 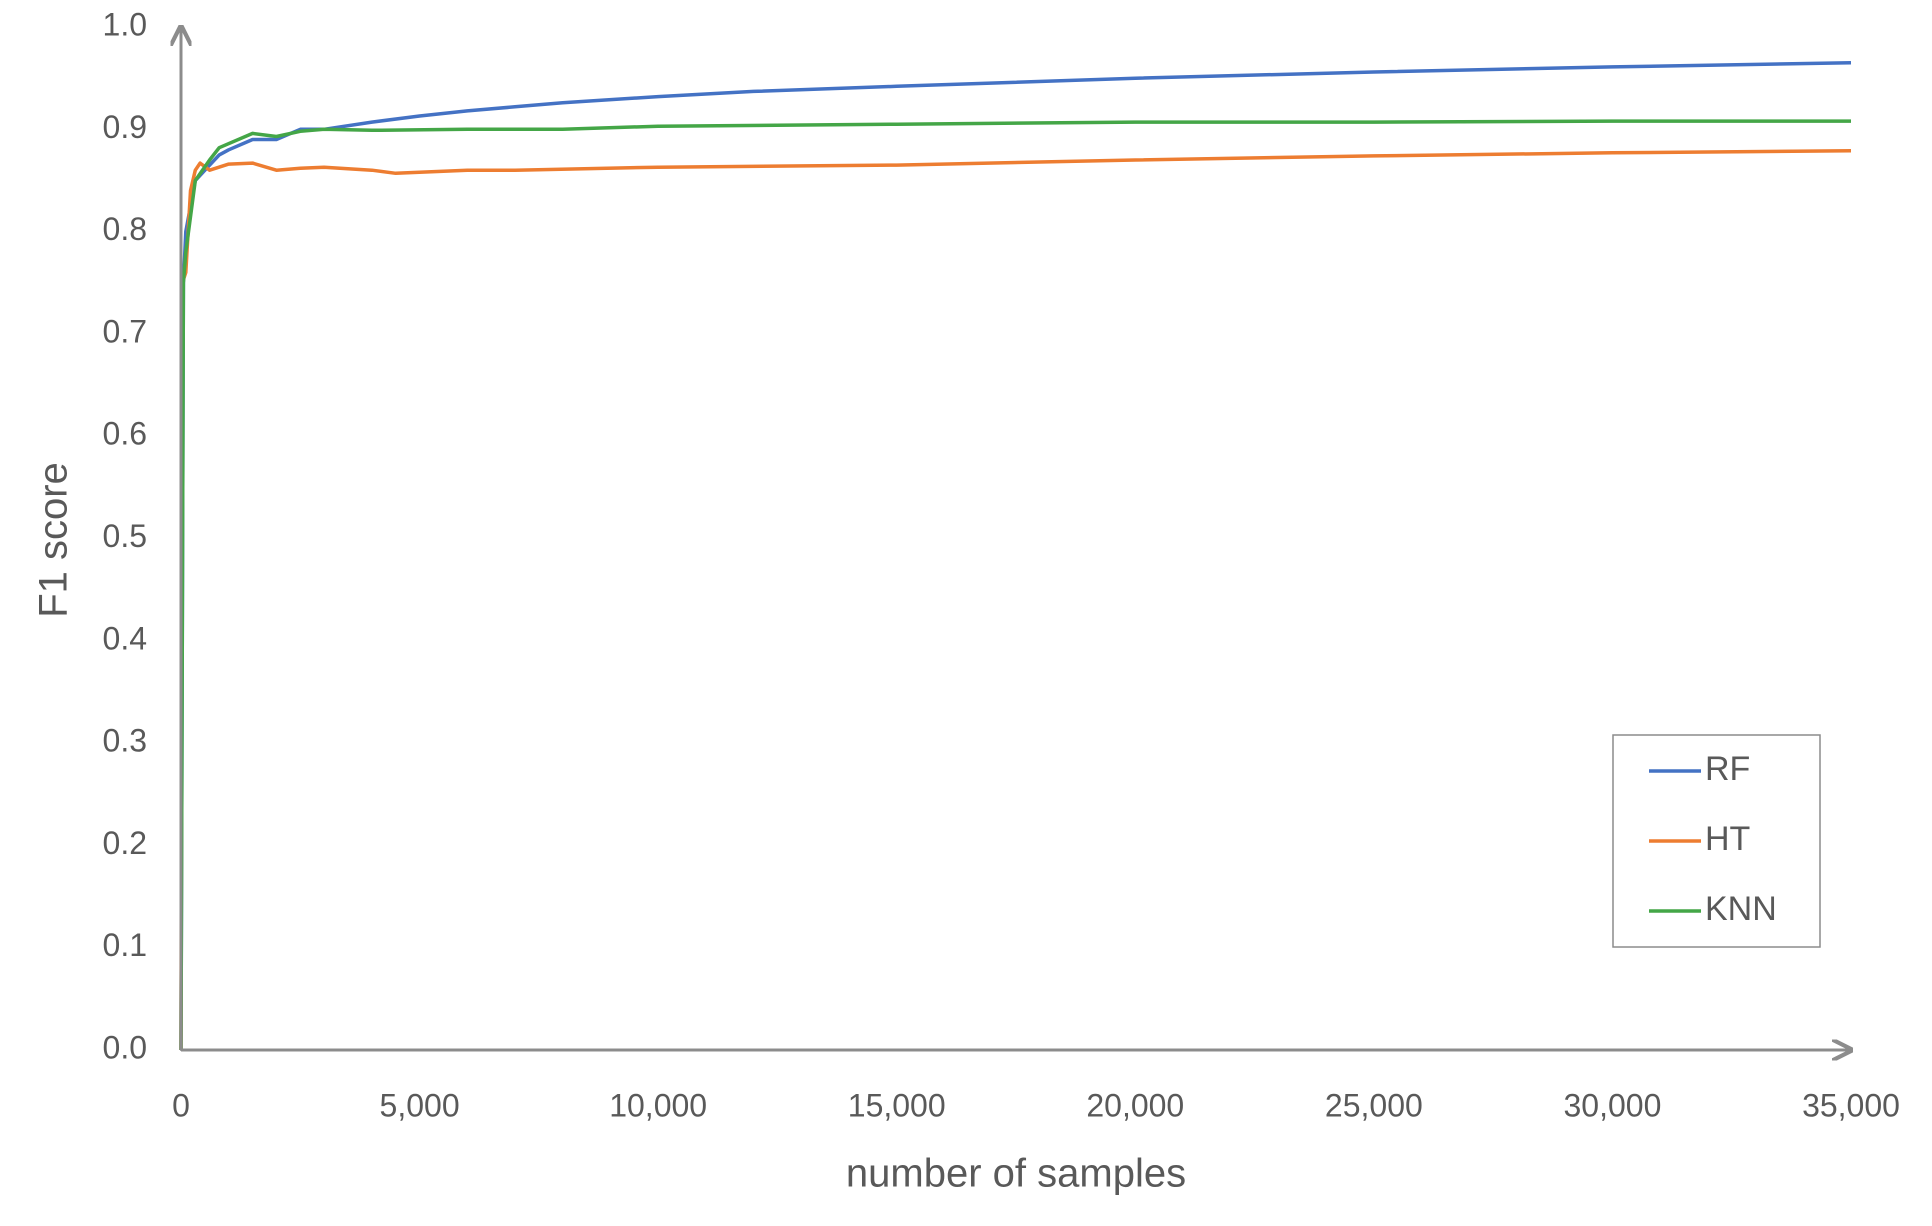 What do you see at coordinates (125, 1047) in the screenshot?
I see `y-tick-label: 0.0` at bounding box center [125, 1047].